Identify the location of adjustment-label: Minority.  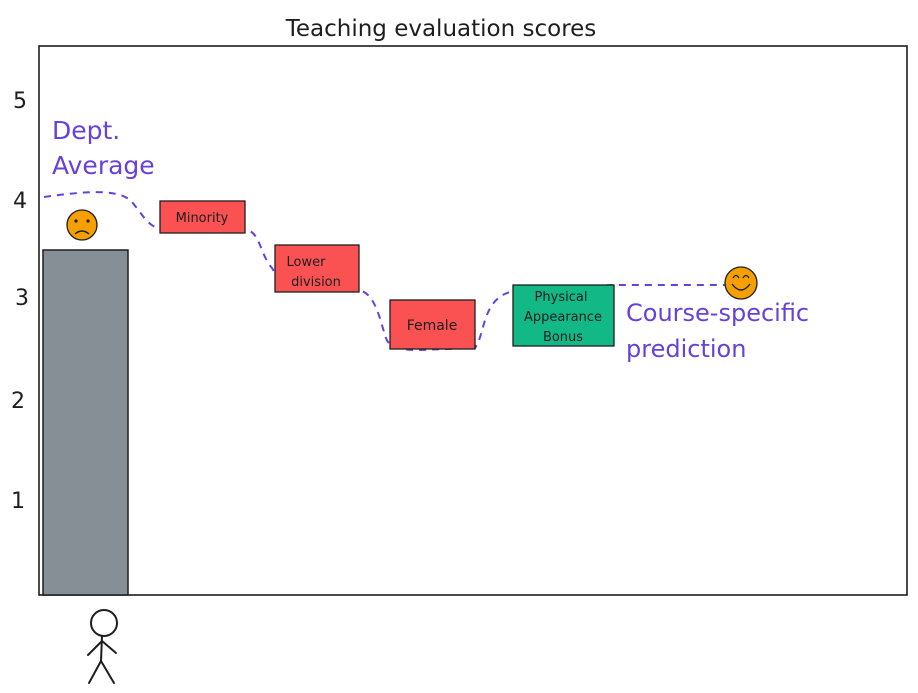
(202, 218).